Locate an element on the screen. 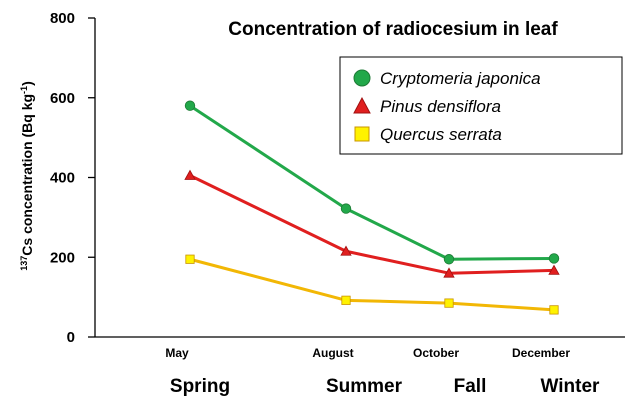  x-tick-label-month: December is located at coordinates (541, 353).